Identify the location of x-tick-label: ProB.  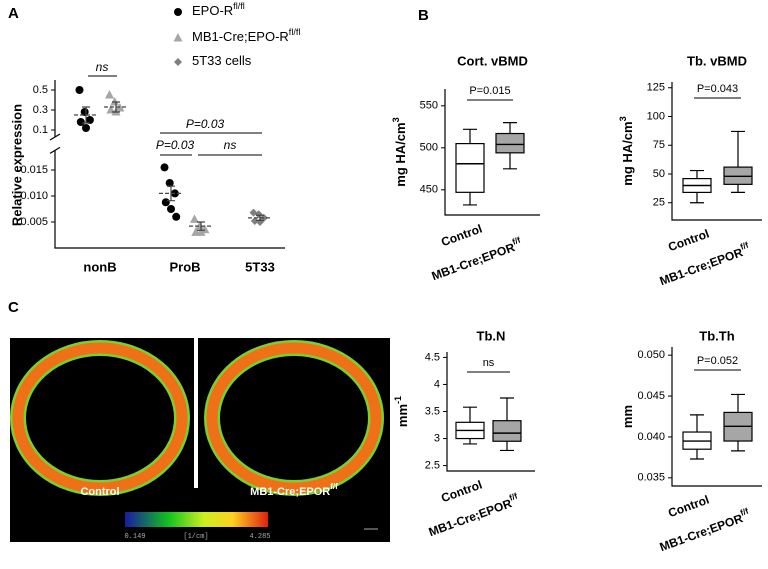
(184, 266).